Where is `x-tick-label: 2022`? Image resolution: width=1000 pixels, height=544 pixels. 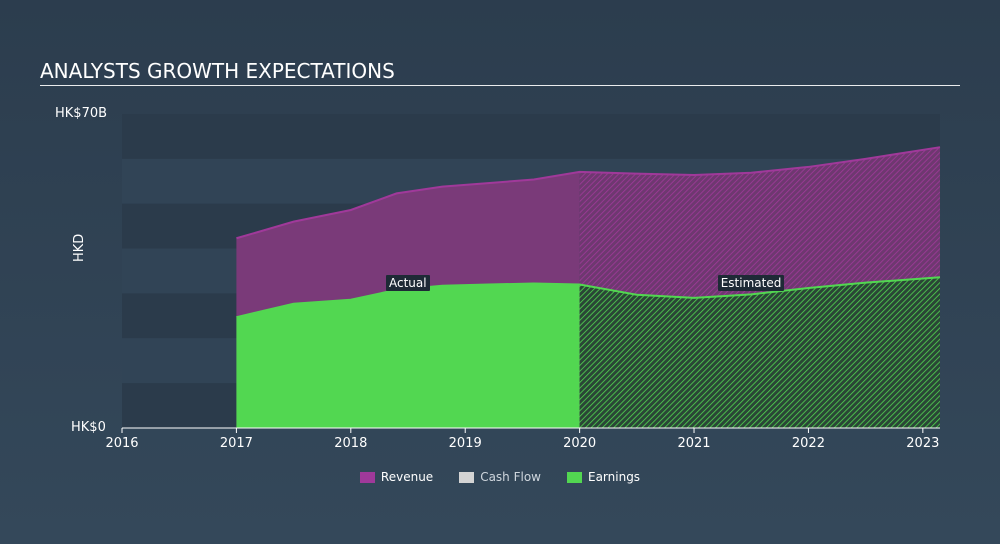
x-tick-label: 2022 is located at coordinates (808, 443).